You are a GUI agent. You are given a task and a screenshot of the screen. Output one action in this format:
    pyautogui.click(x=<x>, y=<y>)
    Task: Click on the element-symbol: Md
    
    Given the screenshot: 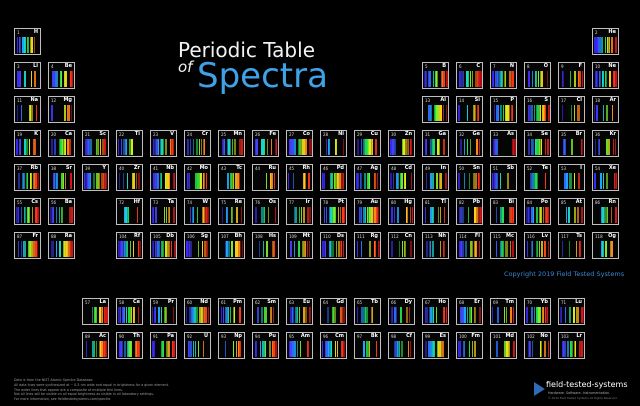 What is the action you would take?
    pyautogui.click(x=509, y=336)
    